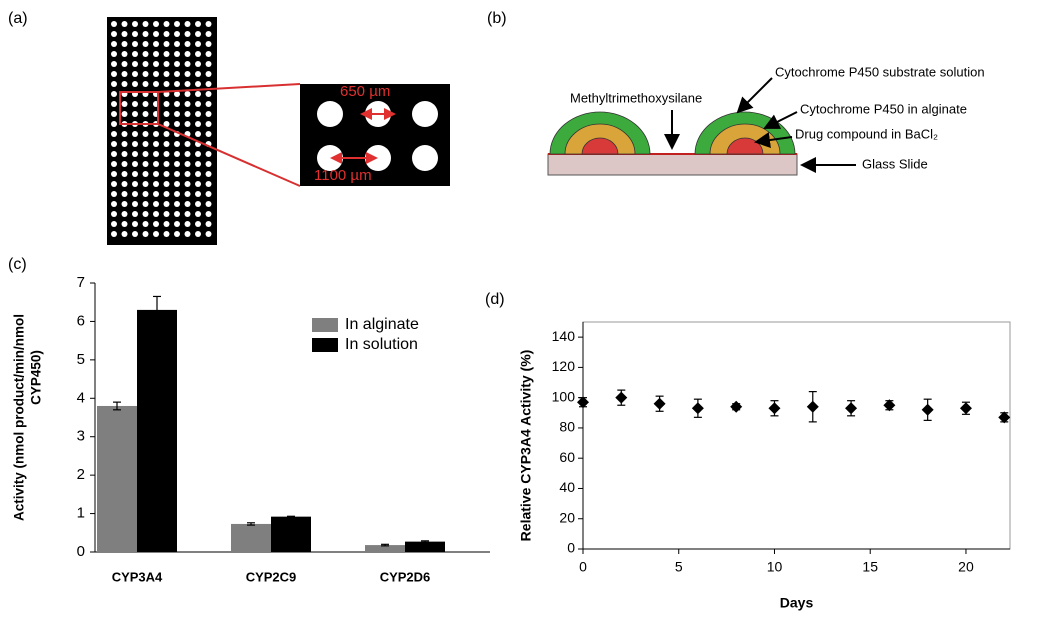 The image size is (1050, 621). What do you see at coordinates (137, 576) in the screenshot?
I see `x-tick-label: CYP3A4` at bounding box center [137, 576].